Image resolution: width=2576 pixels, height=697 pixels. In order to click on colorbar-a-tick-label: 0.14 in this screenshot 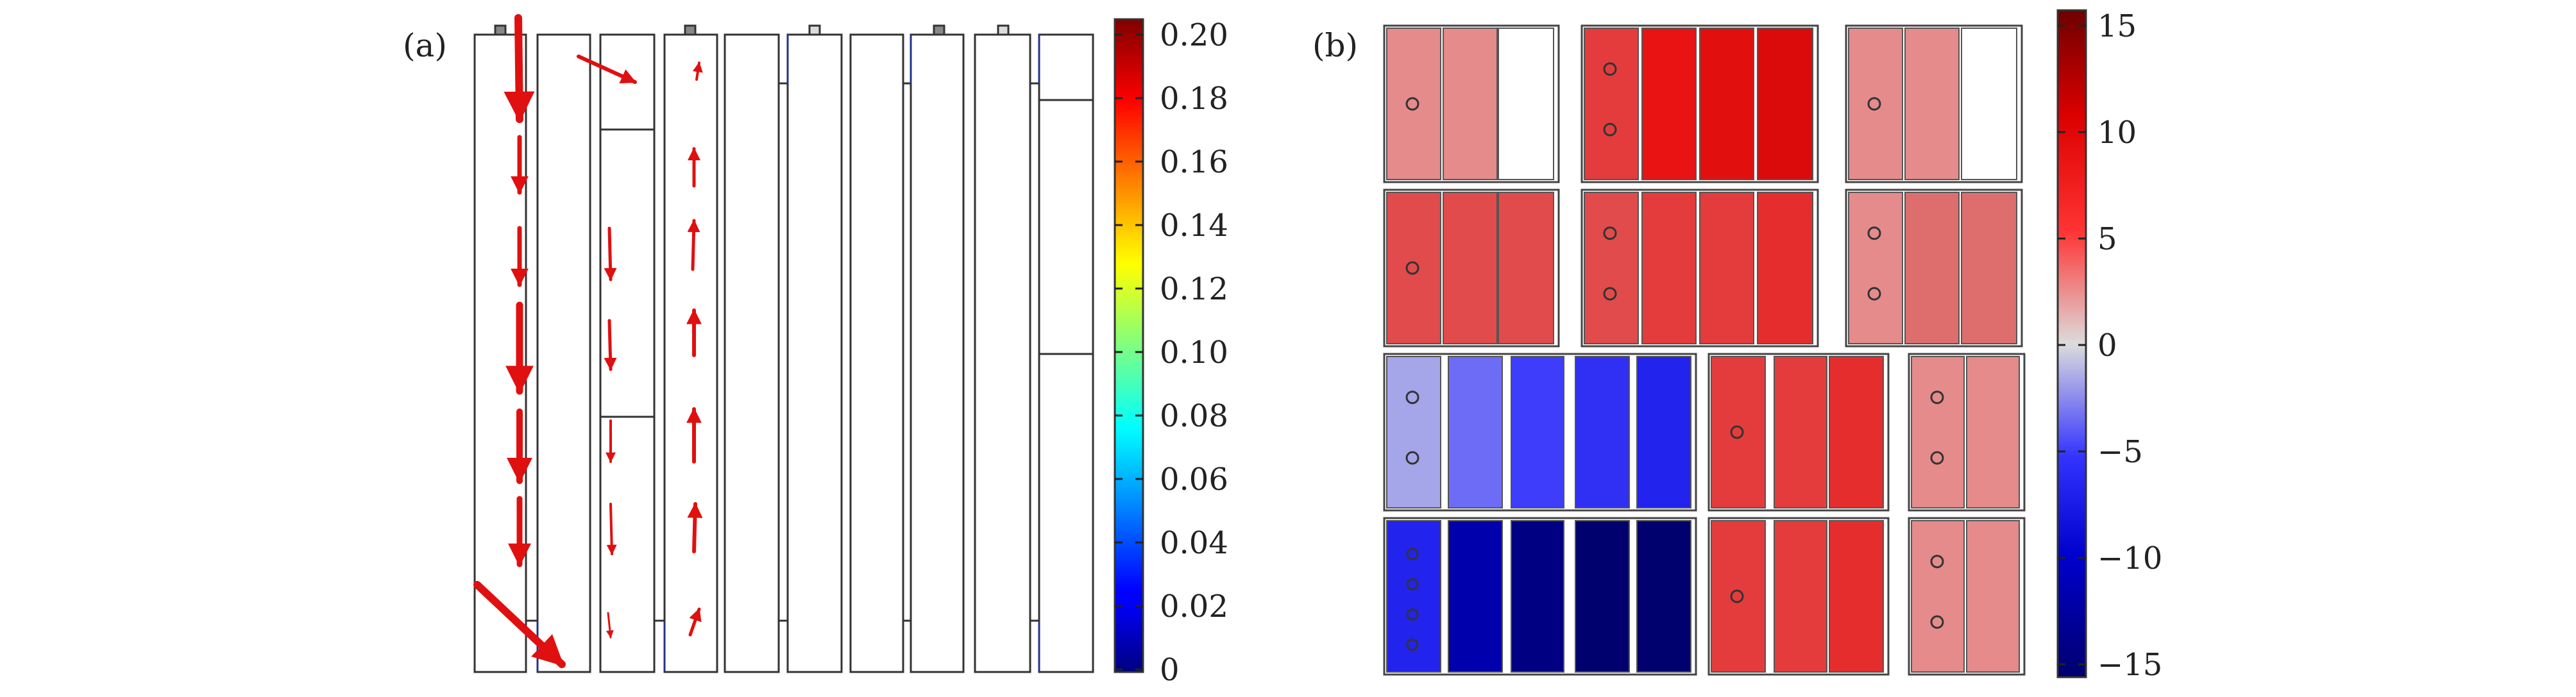, I will do `click(1194, 226)`.